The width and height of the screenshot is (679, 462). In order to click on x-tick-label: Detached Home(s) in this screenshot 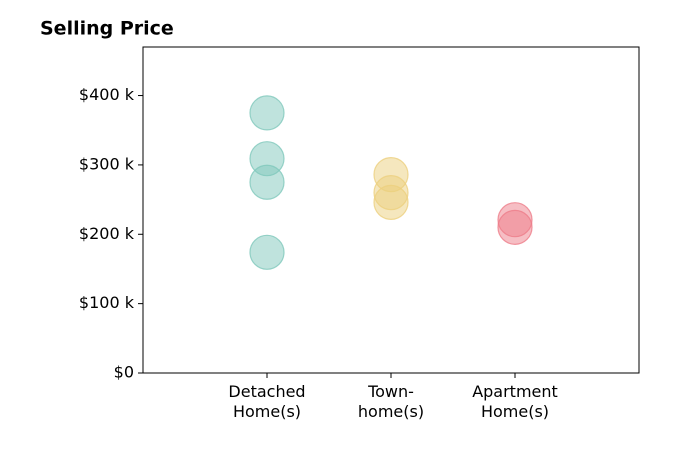, I will do `click(266, 401)`.